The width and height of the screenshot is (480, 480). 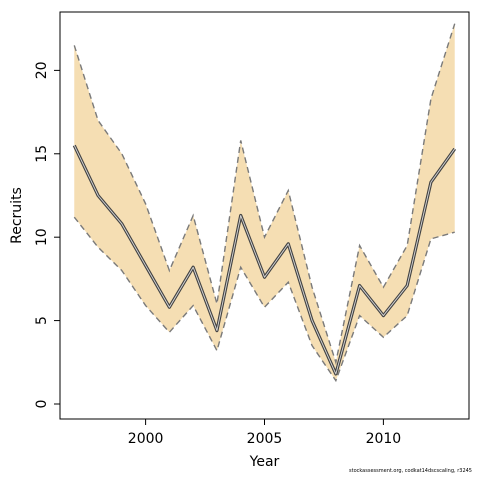 What do you see at coordinates (384, 439) in the screenshot?
I see `x-tick-label: 2010` at bounding box center [384, 439].